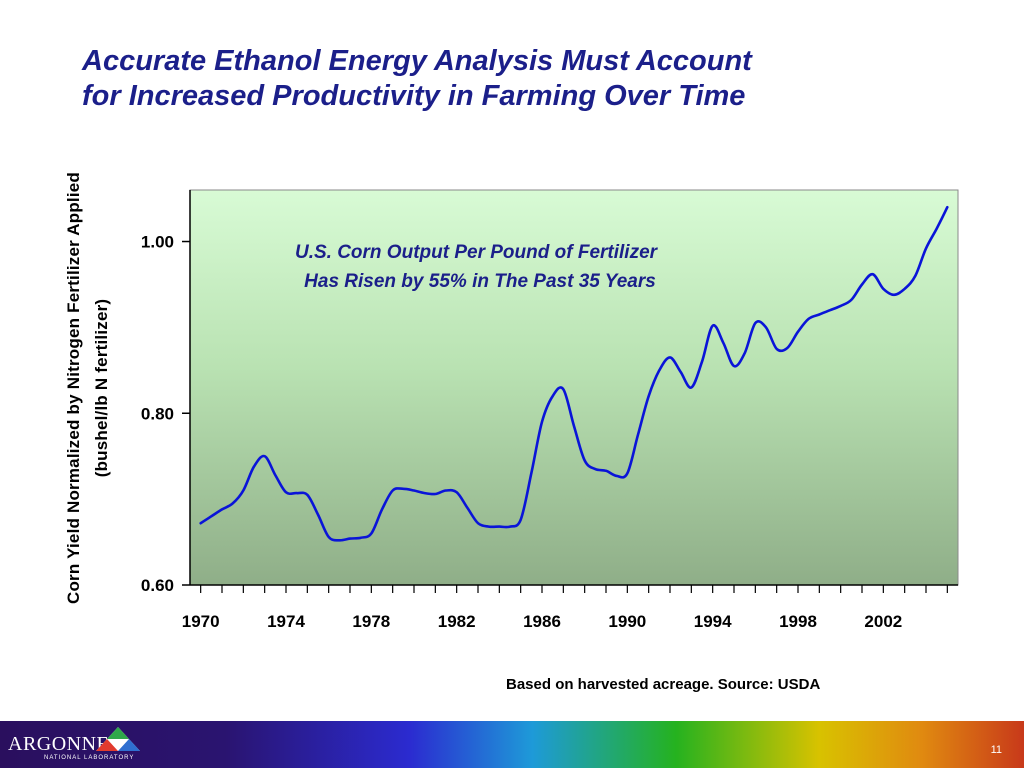 This screenshot has width=1024, height=768. I want to click on x-tick-label: 1986, so click(542, 621).